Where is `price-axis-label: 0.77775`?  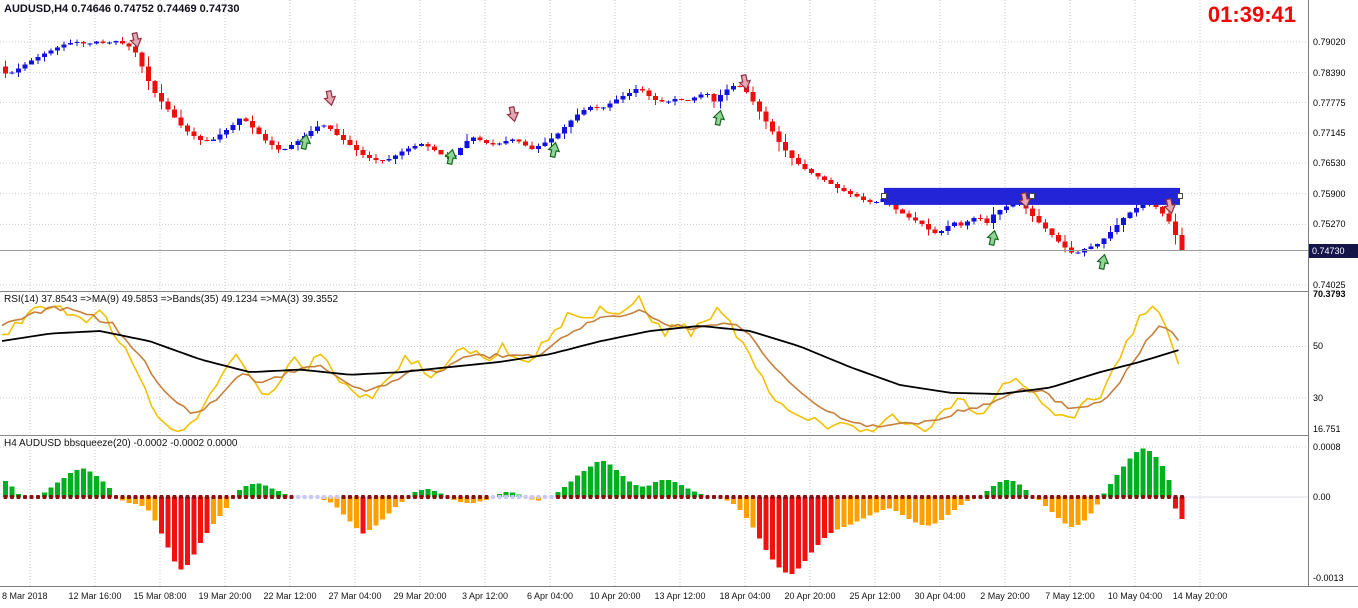
price-axis-label: 0.77775 is located at coordinates (1329, 103).